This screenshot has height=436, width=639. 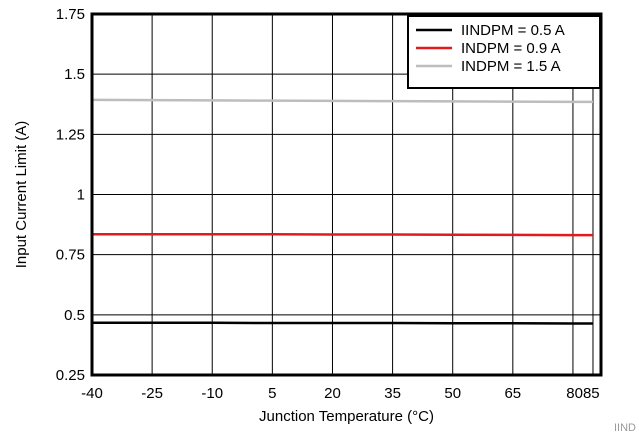 I want to click on legend-box, so click(x=504, y=52).